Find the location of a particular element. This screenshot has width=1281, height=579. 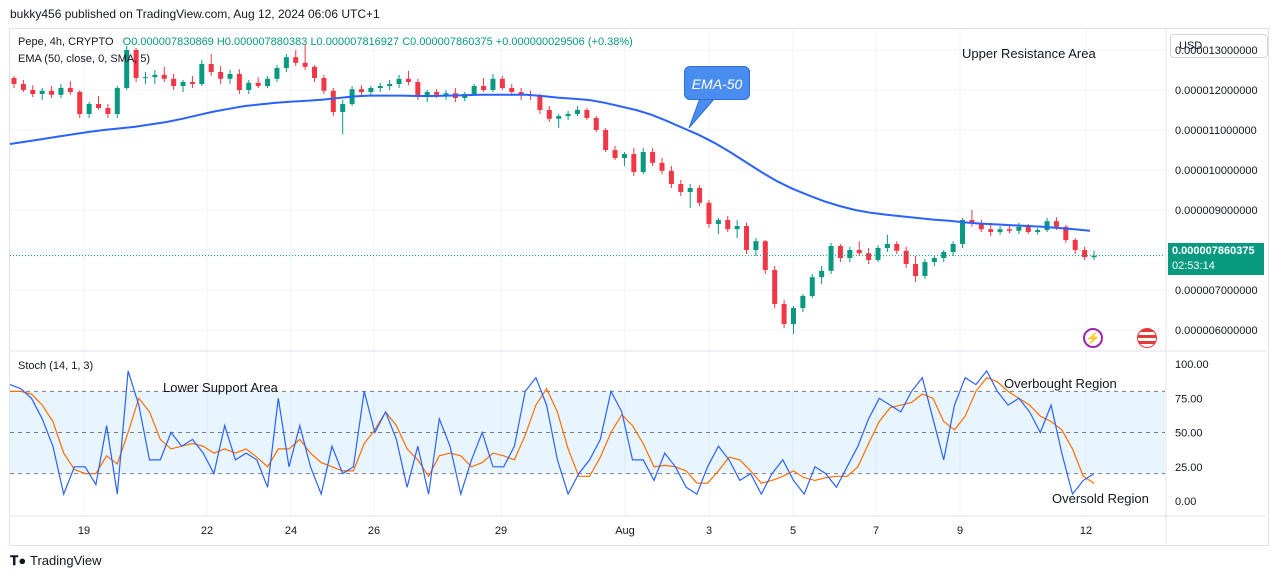

currency-selector: USD is located at coordinates (1219, 46).